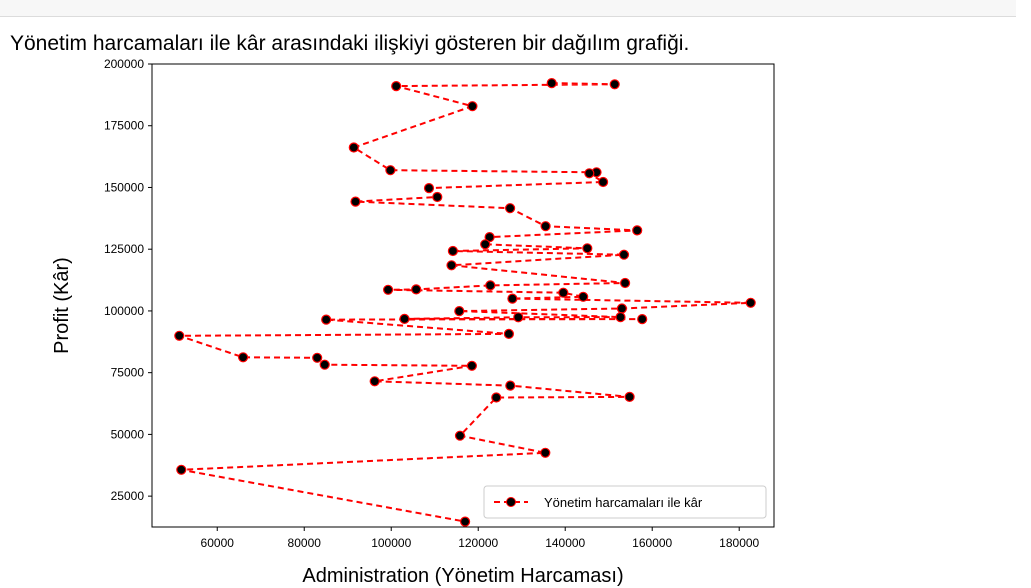 The width and height of the screenshot is (1031, 588). What do you see at coordinates (128, 496) in the screenshot?
I see `y-tick-label: 25000` at bounding box center [128, 496].